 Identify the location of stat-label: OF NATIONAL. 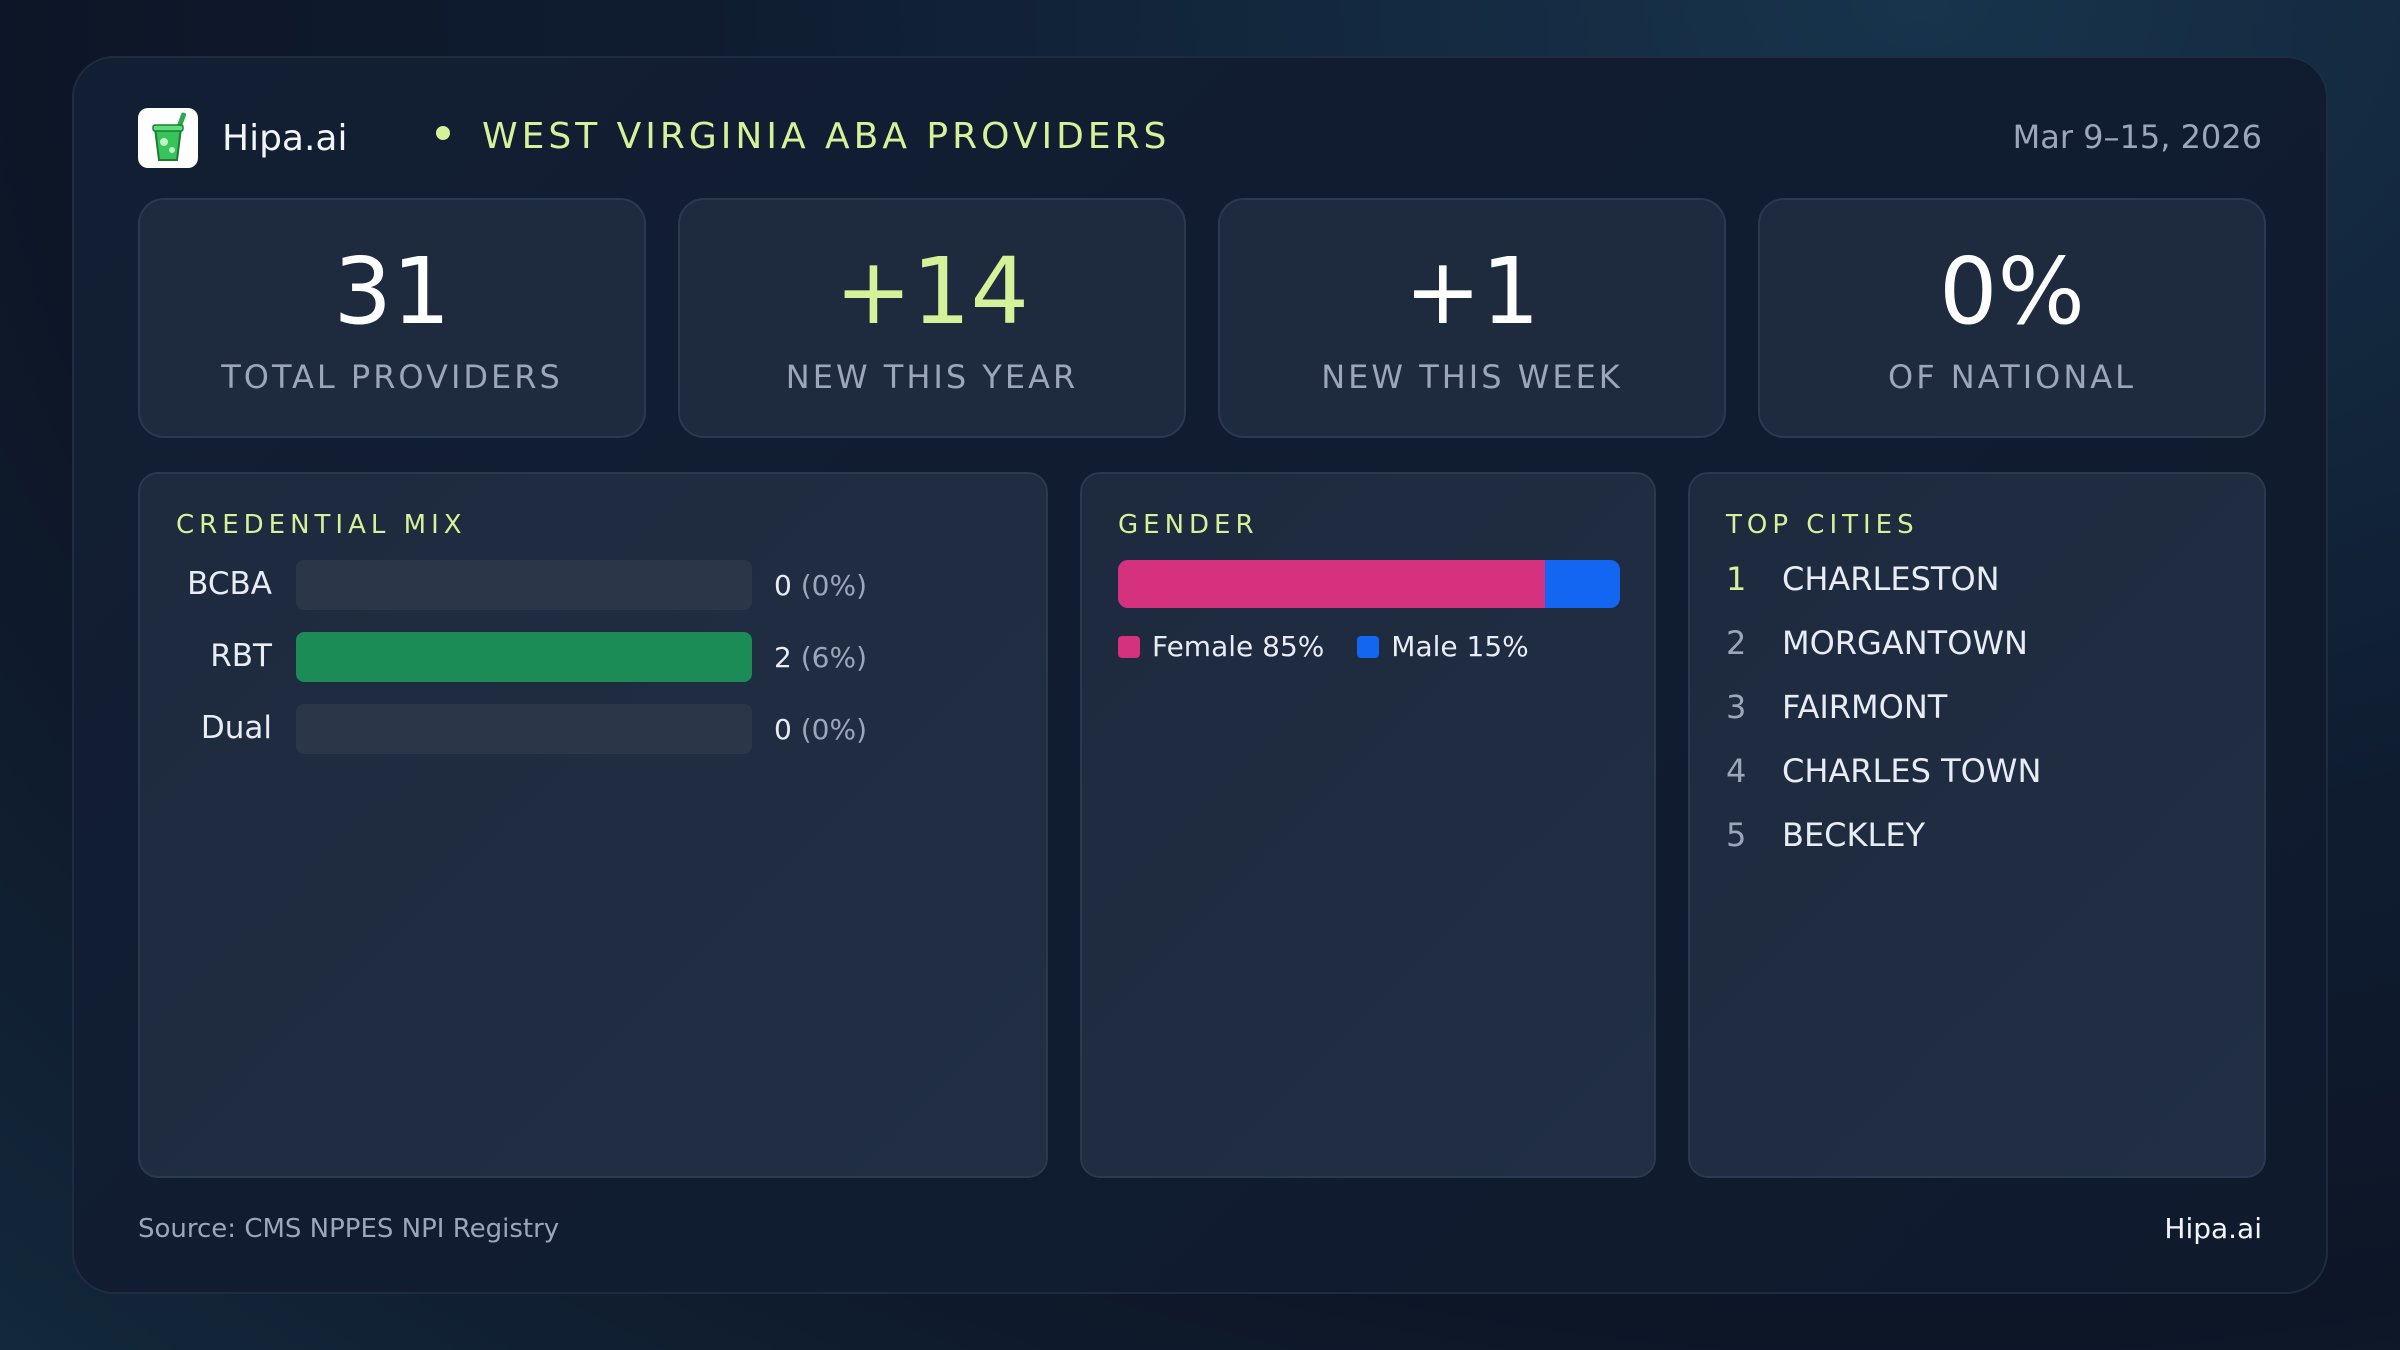
(2012, 377).